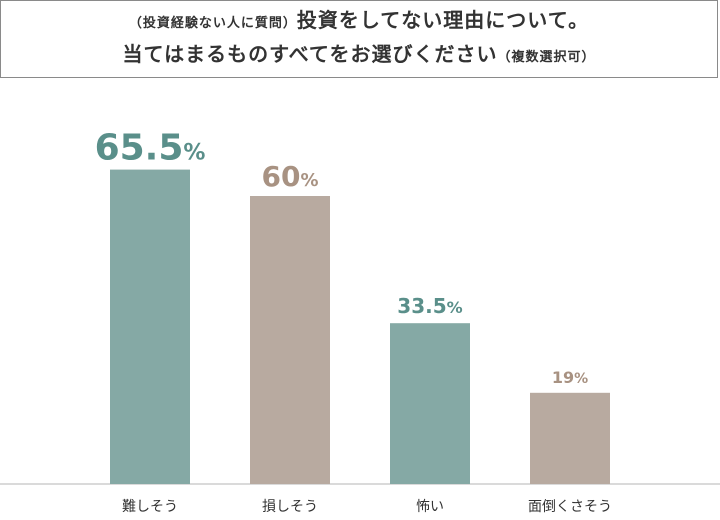 This screenshot has height=520, width=720. What do you see at coordinates (150, 507) in the screenshot?
I see `category-label-1: 難しそう` at bounding box center [150, 507].